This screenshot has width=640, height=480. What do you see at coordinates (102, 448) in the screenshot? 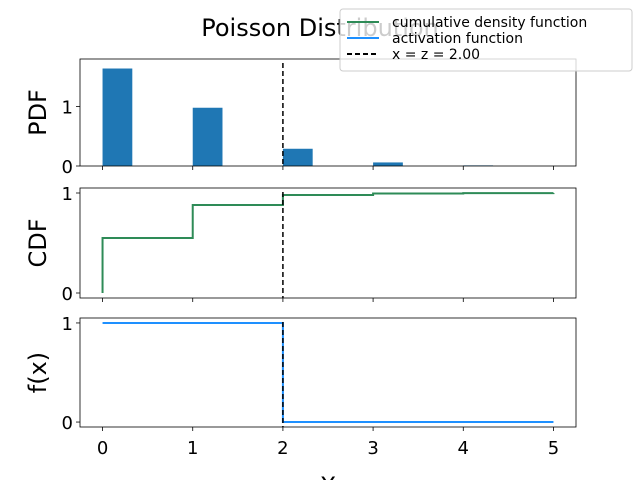
I see `xtick-label-0: 0` at bounding box center [102, 448].